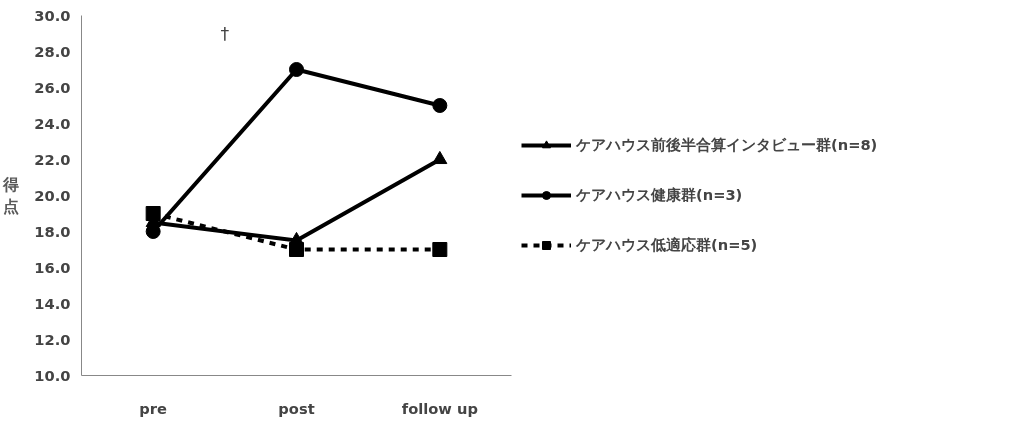 The height and width of the screenshot is (439, 1021). What do you see at coordinates (52, 195) in the screenshot?
I see `y-tick-label: 20.0` at bounding box center [52, 195].